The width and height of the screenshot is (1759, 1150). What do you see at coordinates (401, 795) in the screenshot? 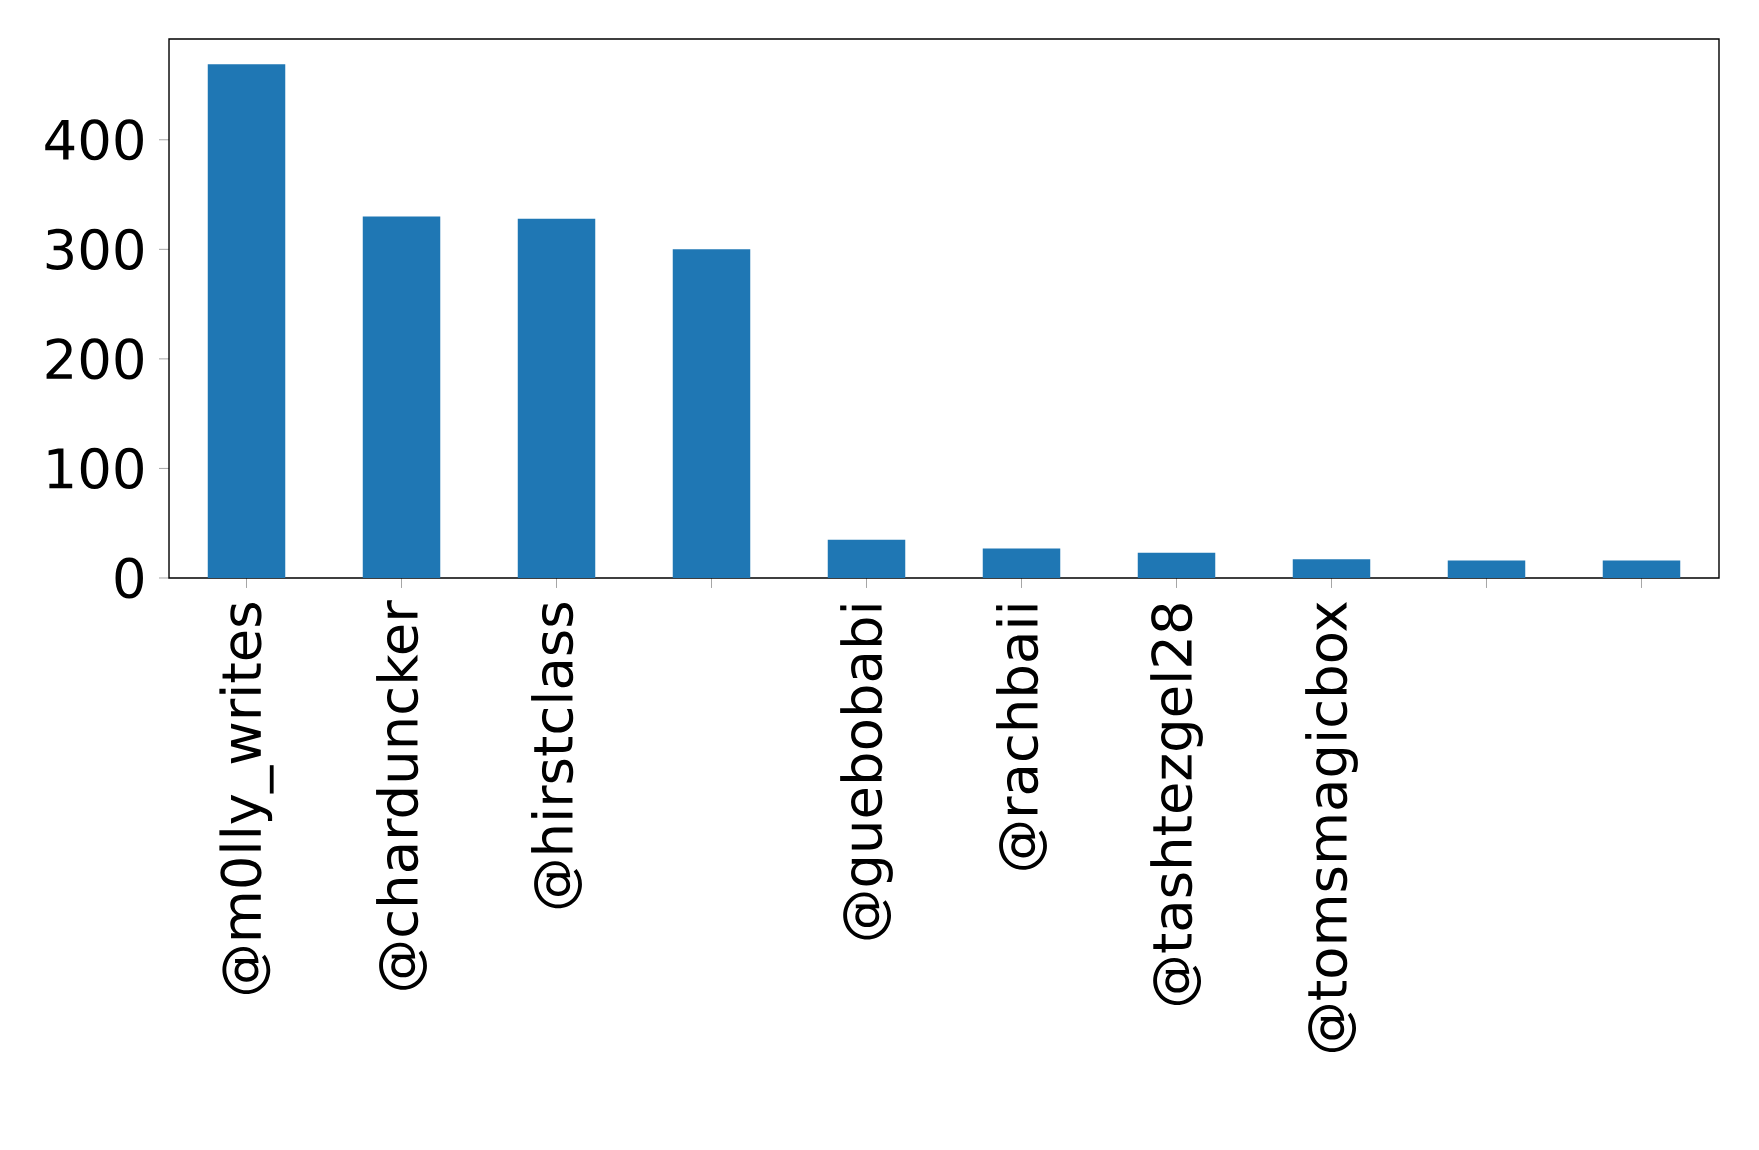
I see `x-tick-label: @charduncker` at bounding box center [401, 795].